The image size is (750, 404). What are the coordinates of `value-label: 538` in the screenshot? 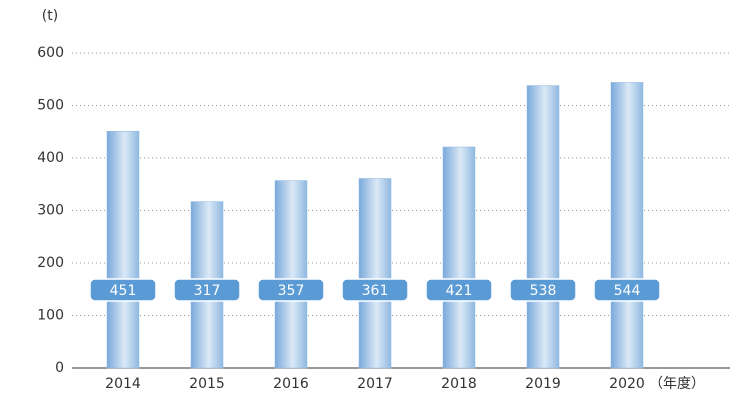 It's located at (543, 291).